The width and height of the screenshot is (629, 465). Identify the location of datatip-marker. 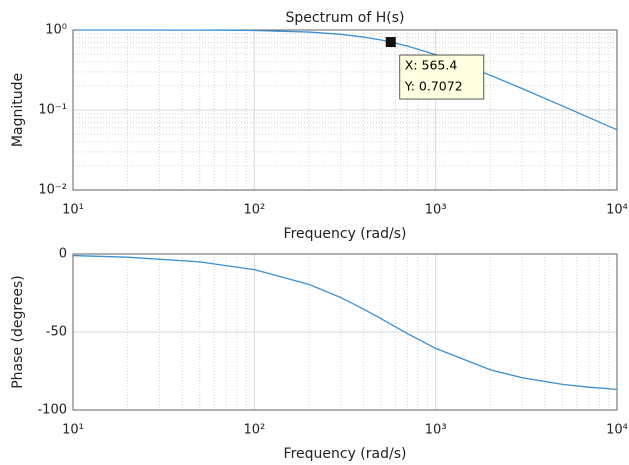
(390, 42).